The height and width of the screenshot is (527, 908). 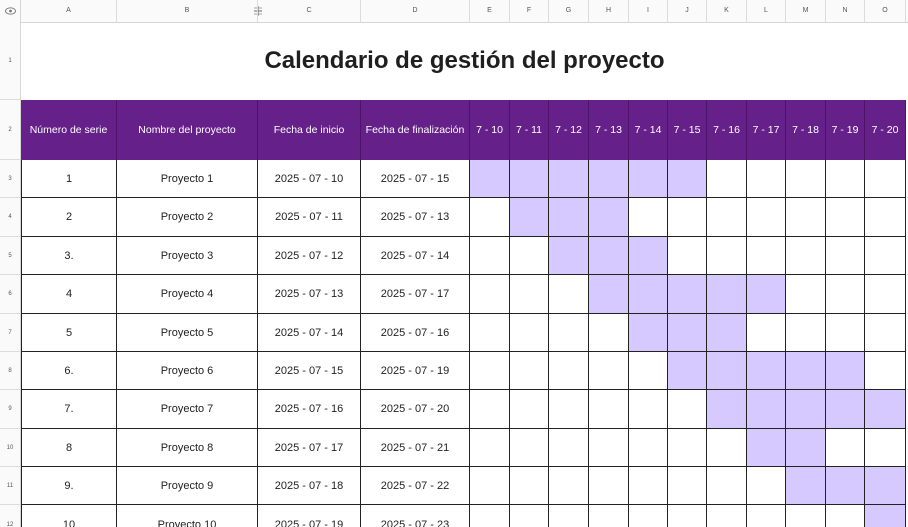 I want to click on row-header-2: 2, so click(x=10, y=130).